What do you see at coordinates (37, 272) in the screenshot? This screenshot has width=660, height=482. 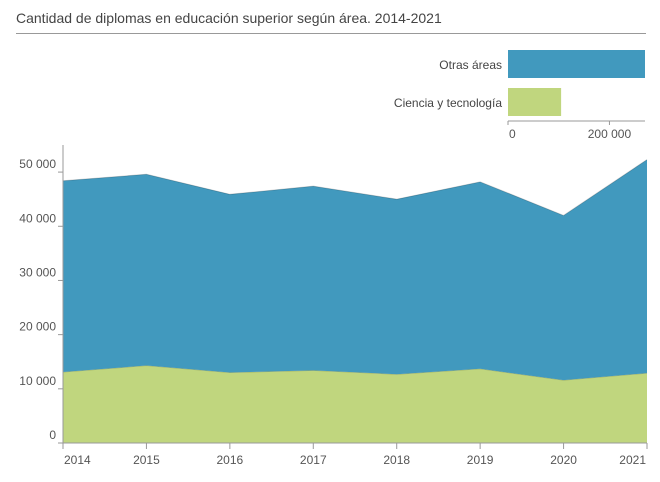 I see `y-tick-label: 30 000` at bounding box center [37, 272].